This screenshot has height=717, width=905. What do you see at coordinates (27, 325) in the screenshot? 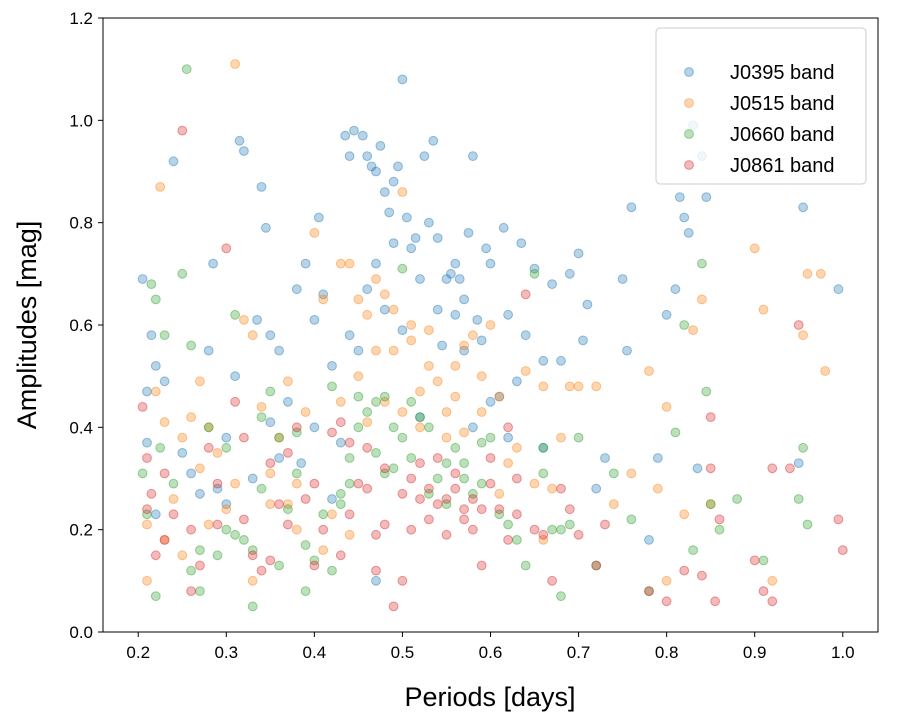
I see `y-axis-label: Amplitudes [mag]` at bounding box center [27, 325].